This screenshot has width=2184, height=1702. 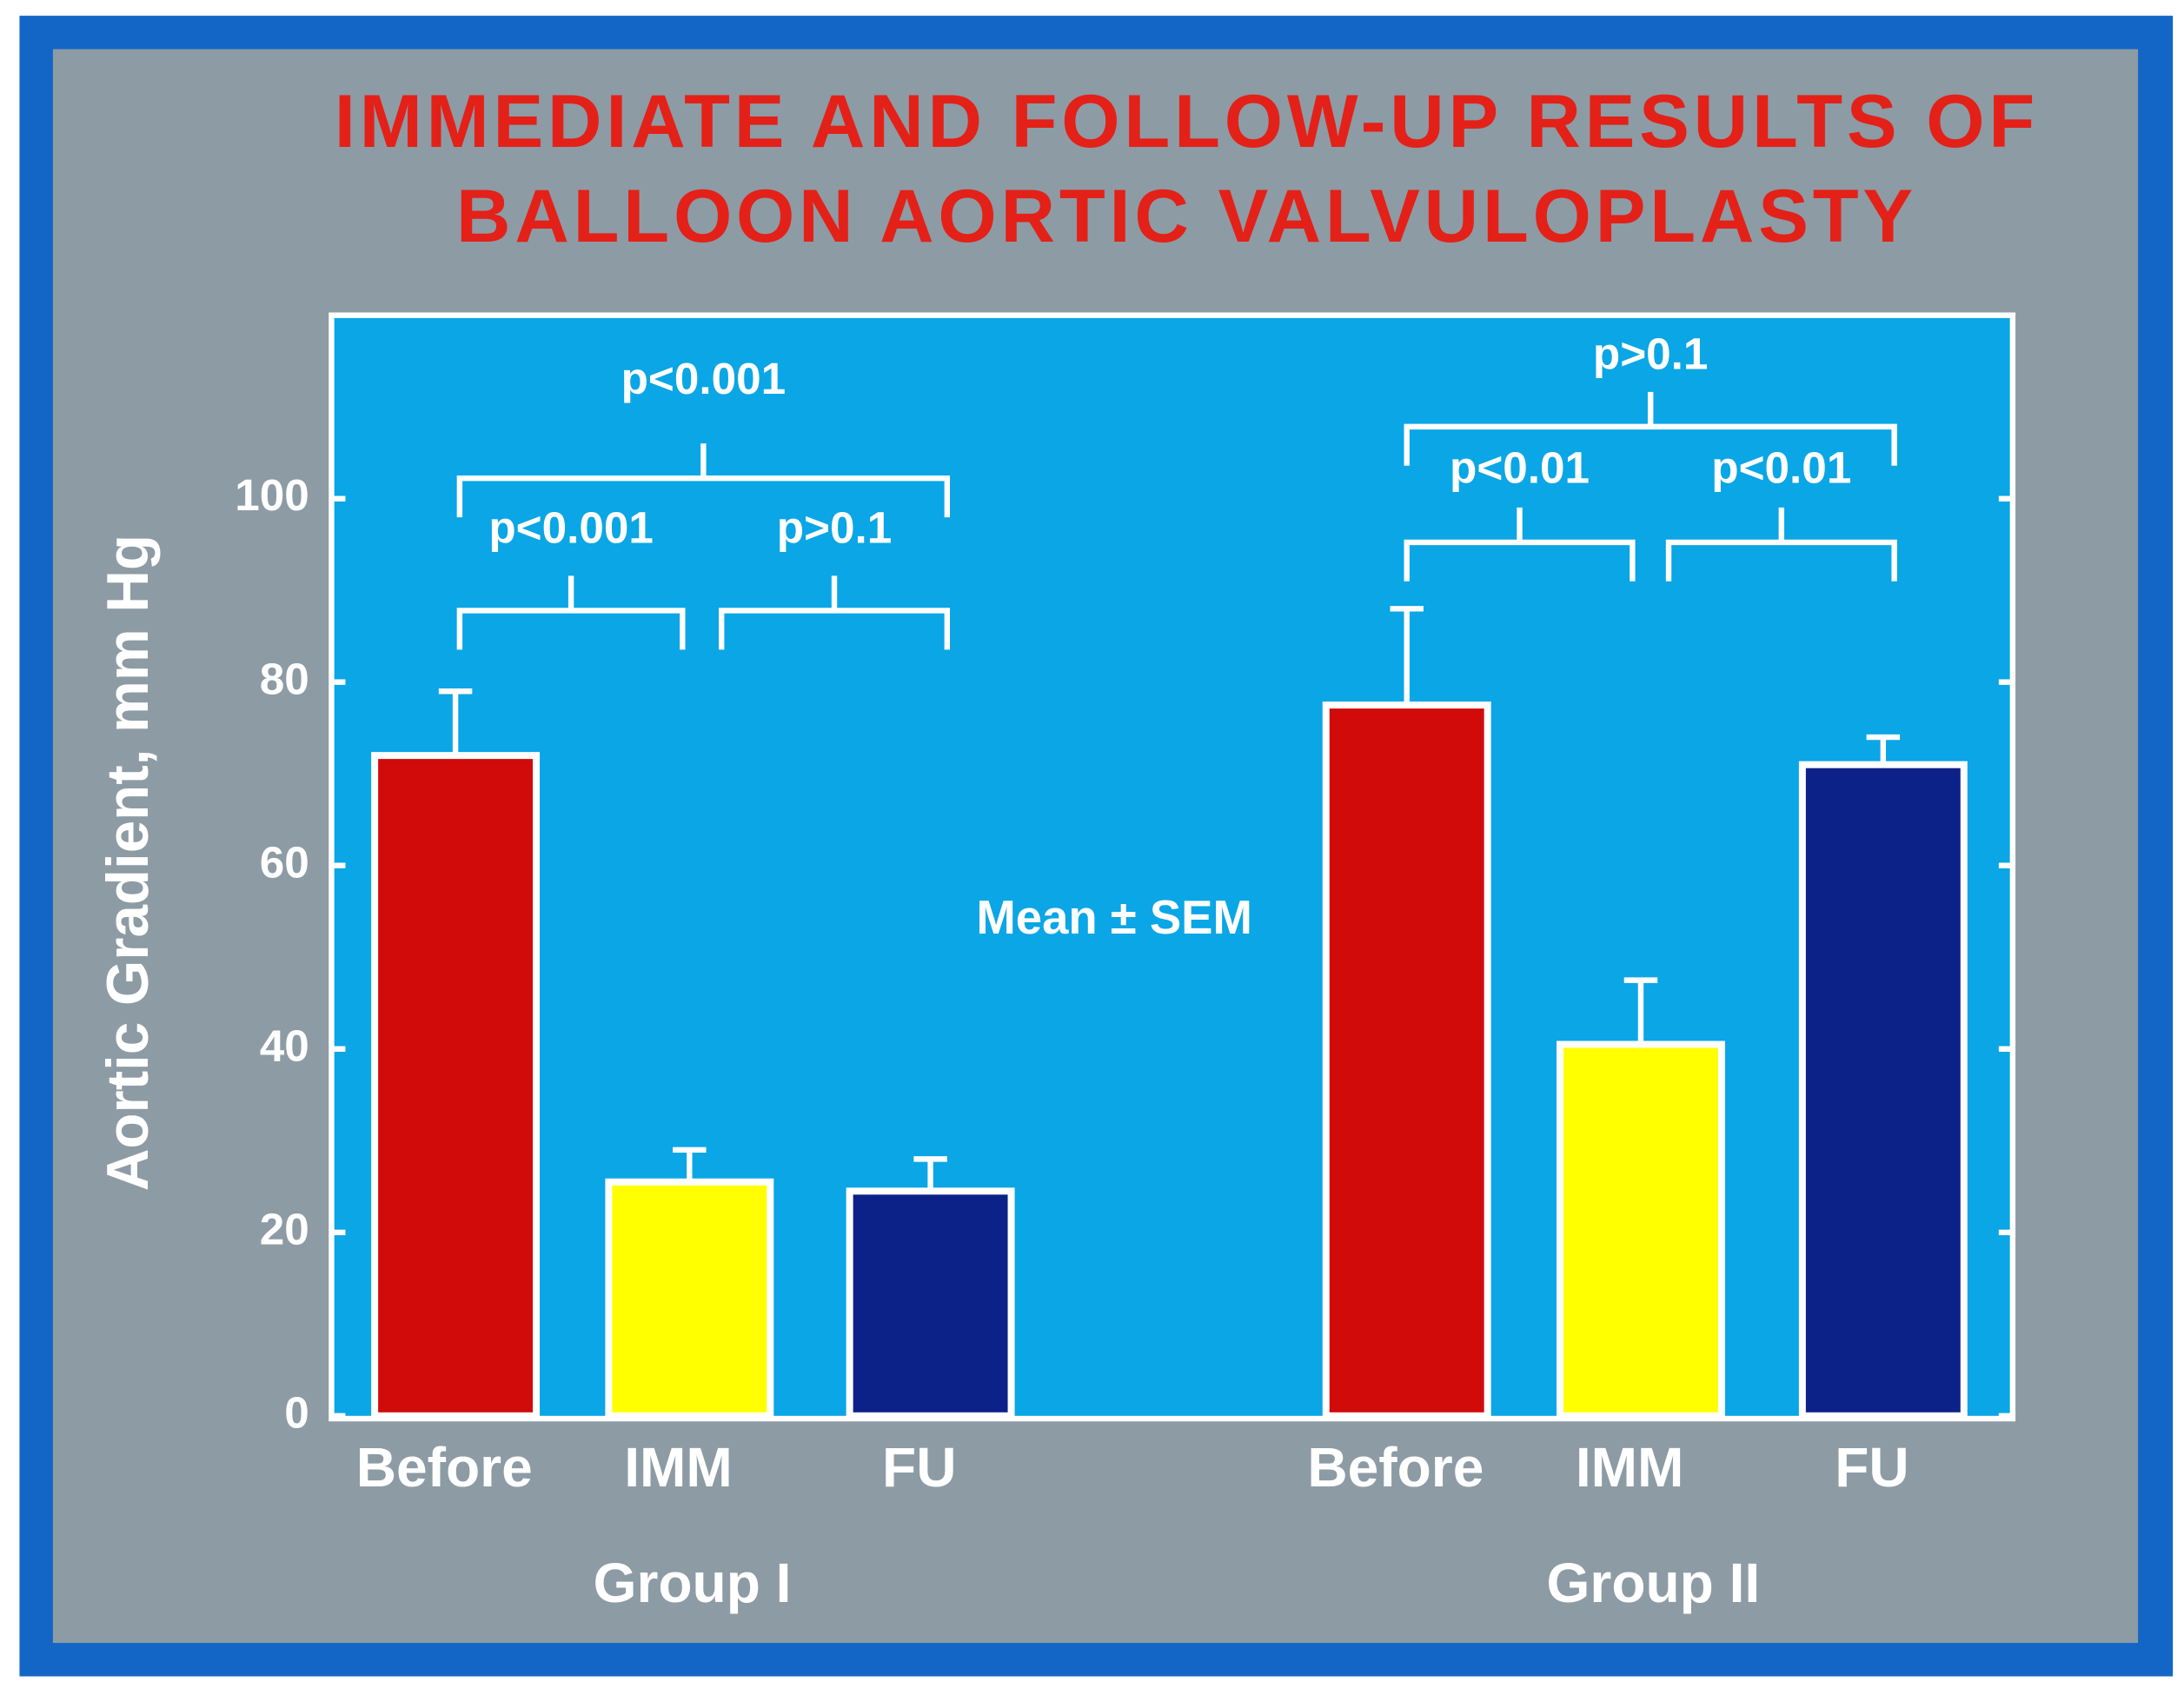 What do you see at coordinates (296, 1412) in the screenshot?
I see `y-tick-label: 0` at bounding box center [296, 1412].